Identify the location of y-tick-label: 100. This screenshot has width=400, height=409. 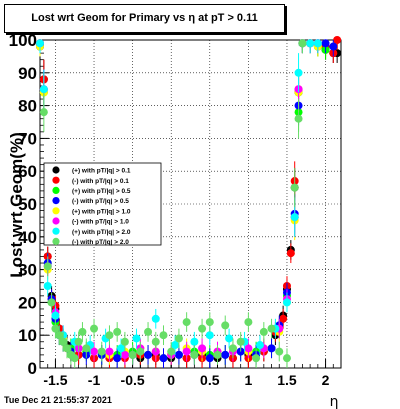
(23, 40).